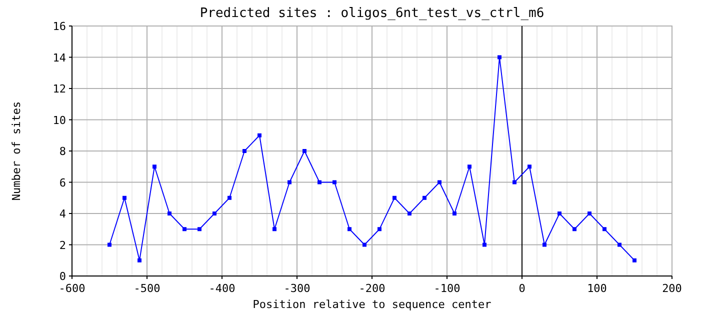  Describe the element at coordinates (222, 288) in the screenshot. I see `x-tick-label: -400` at that location.